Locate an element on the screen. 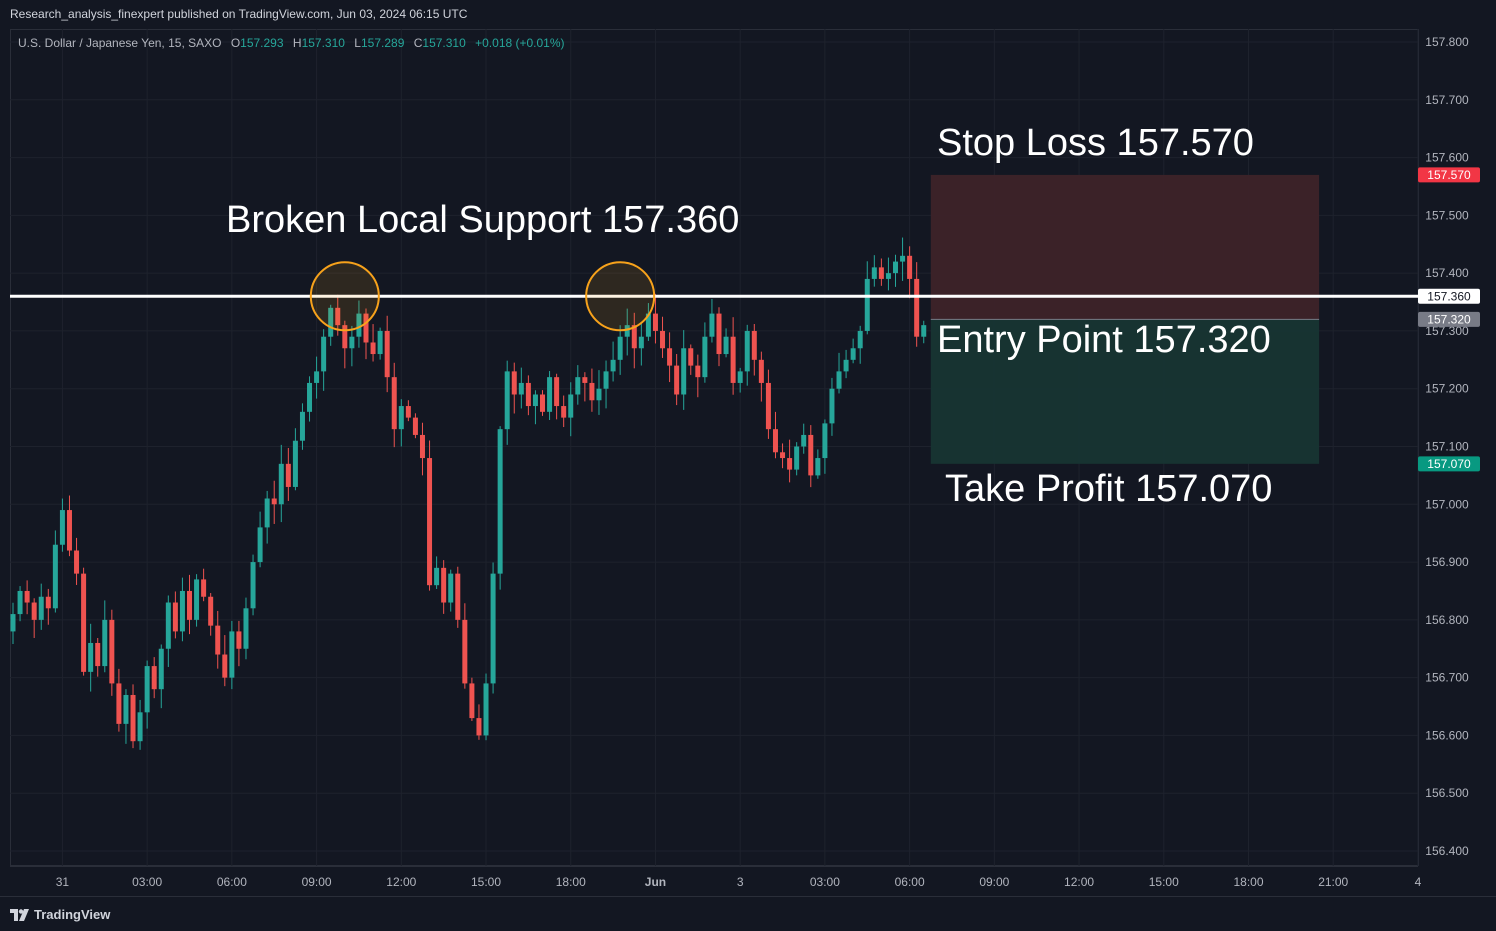  highlight-circle is located at coordinates (620, 296).